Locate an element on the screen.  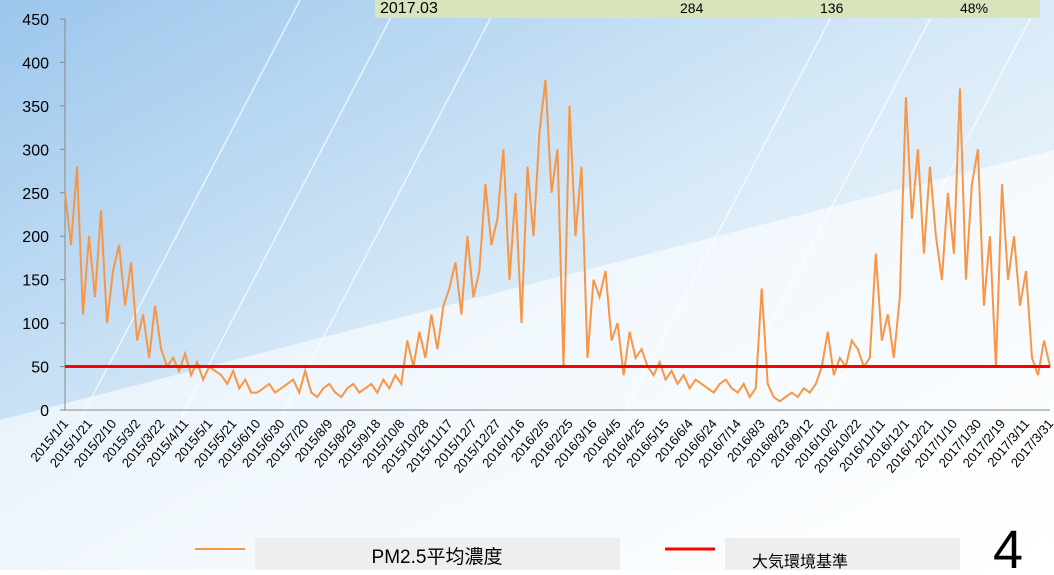
y-tick-label: 150 is located at coordinates (35, 281).